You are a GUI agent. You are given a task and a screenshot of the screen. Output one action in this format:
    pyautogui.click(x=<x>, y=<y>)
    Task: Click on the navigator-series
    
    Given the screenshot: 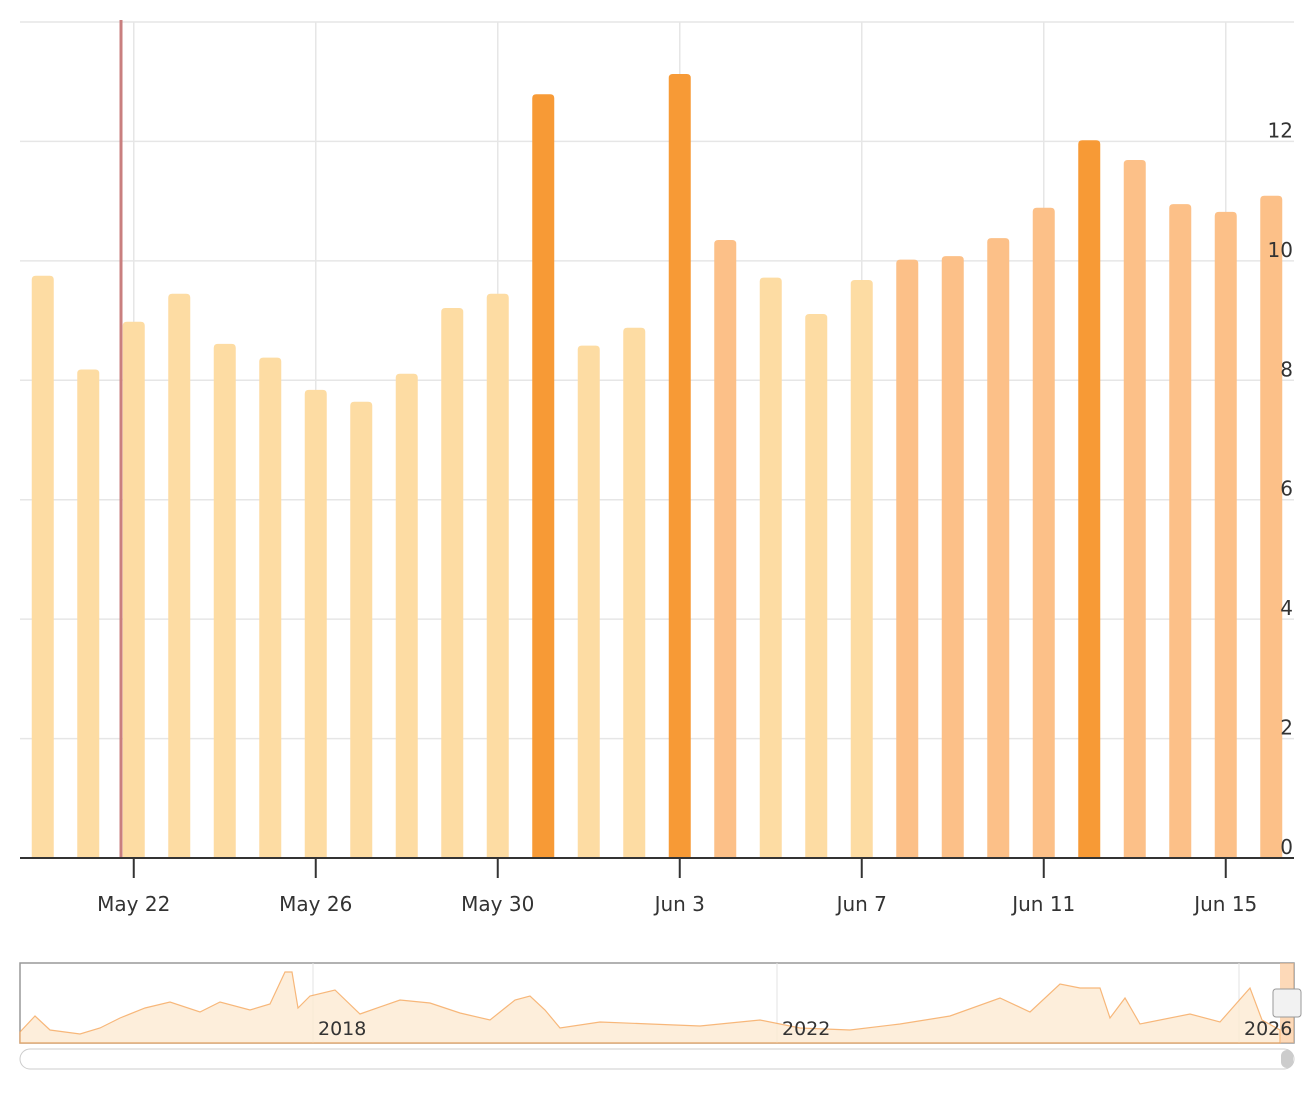 What is the action you would take?
    pyautogui.click(x=650, y=1007)
    